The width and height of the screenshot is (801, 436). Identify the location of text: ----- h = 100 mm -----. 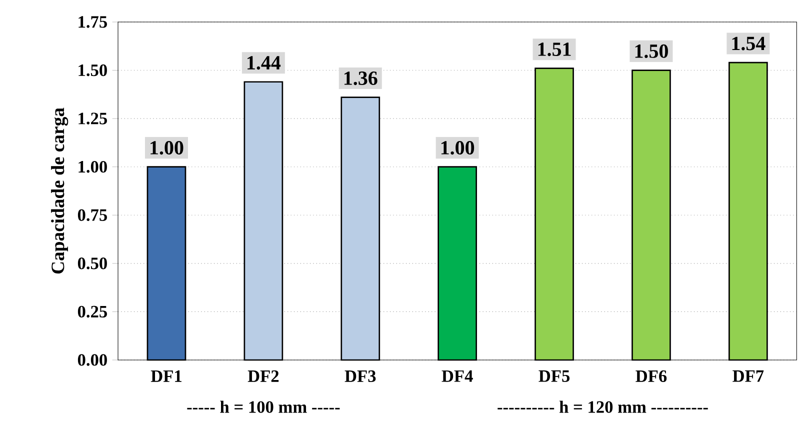
(263, 406).